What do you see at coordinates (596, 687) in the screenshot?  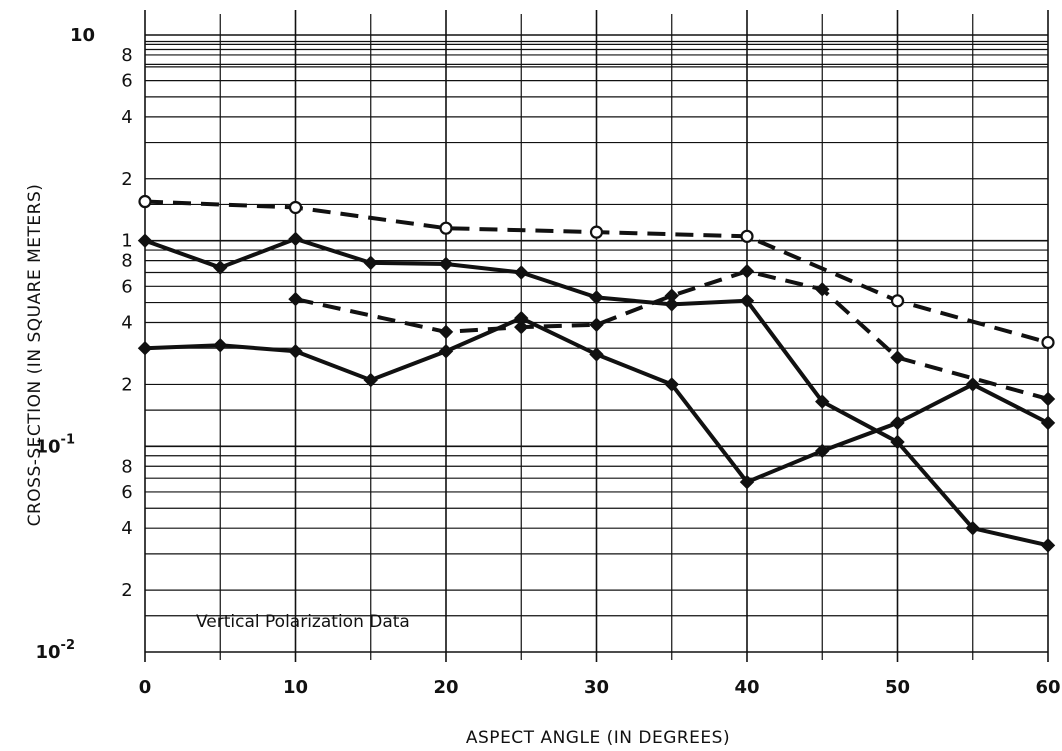 I see `x-tick-label: 30` at bounding box center [596, 687].